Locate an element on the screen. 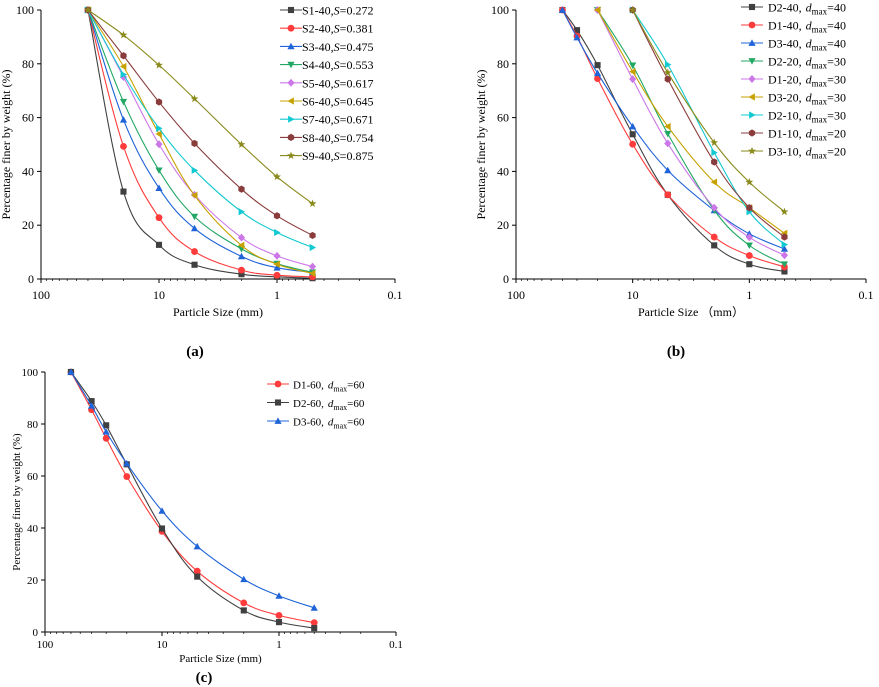  legend-label-a-7: S8-40,S=0.754 is located at coordinates (337, 138).